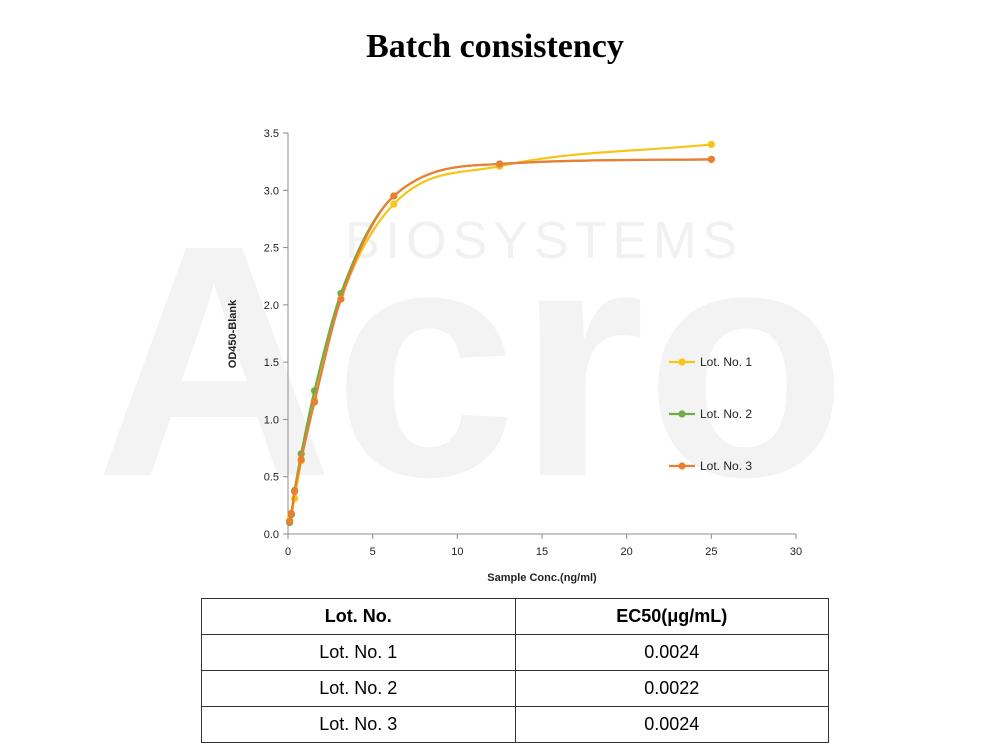  I want to click on lot-cell: Lot. No. 1, so click(358, 652).